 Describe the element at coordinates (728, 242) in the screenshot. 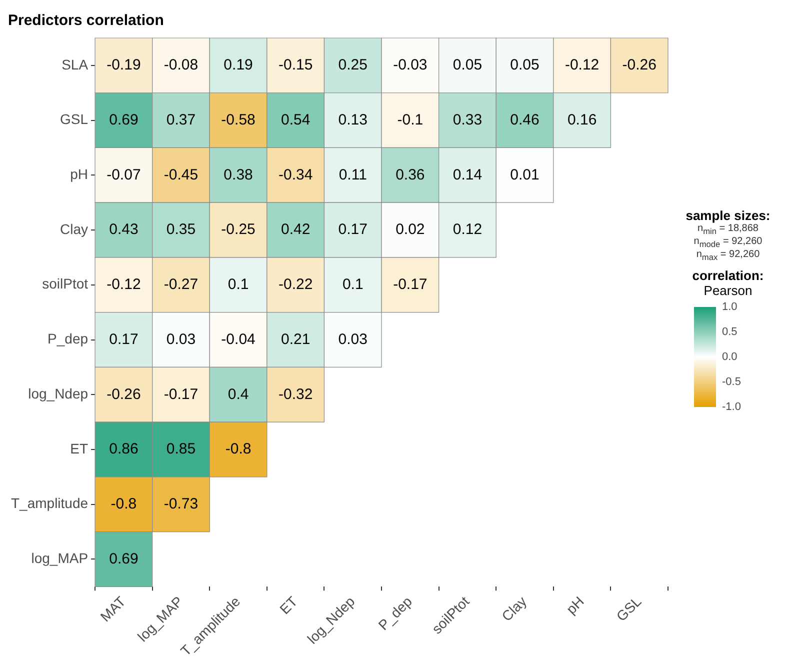

I see `text: n$_{mode}$ = 92,260` at that location.